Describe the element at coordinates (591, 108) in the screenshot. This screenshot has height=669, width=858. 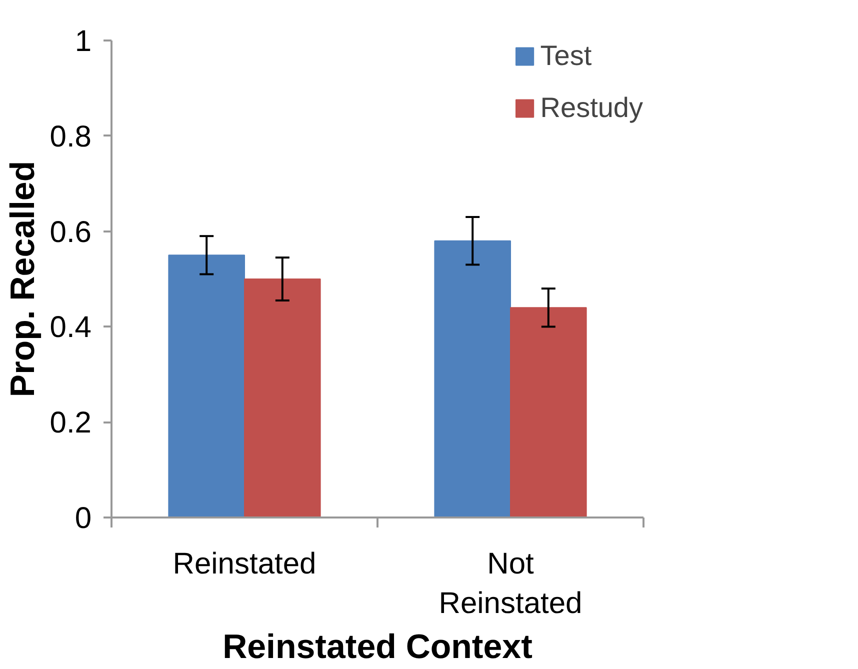
I see `legend-label: Restudy` at that location.